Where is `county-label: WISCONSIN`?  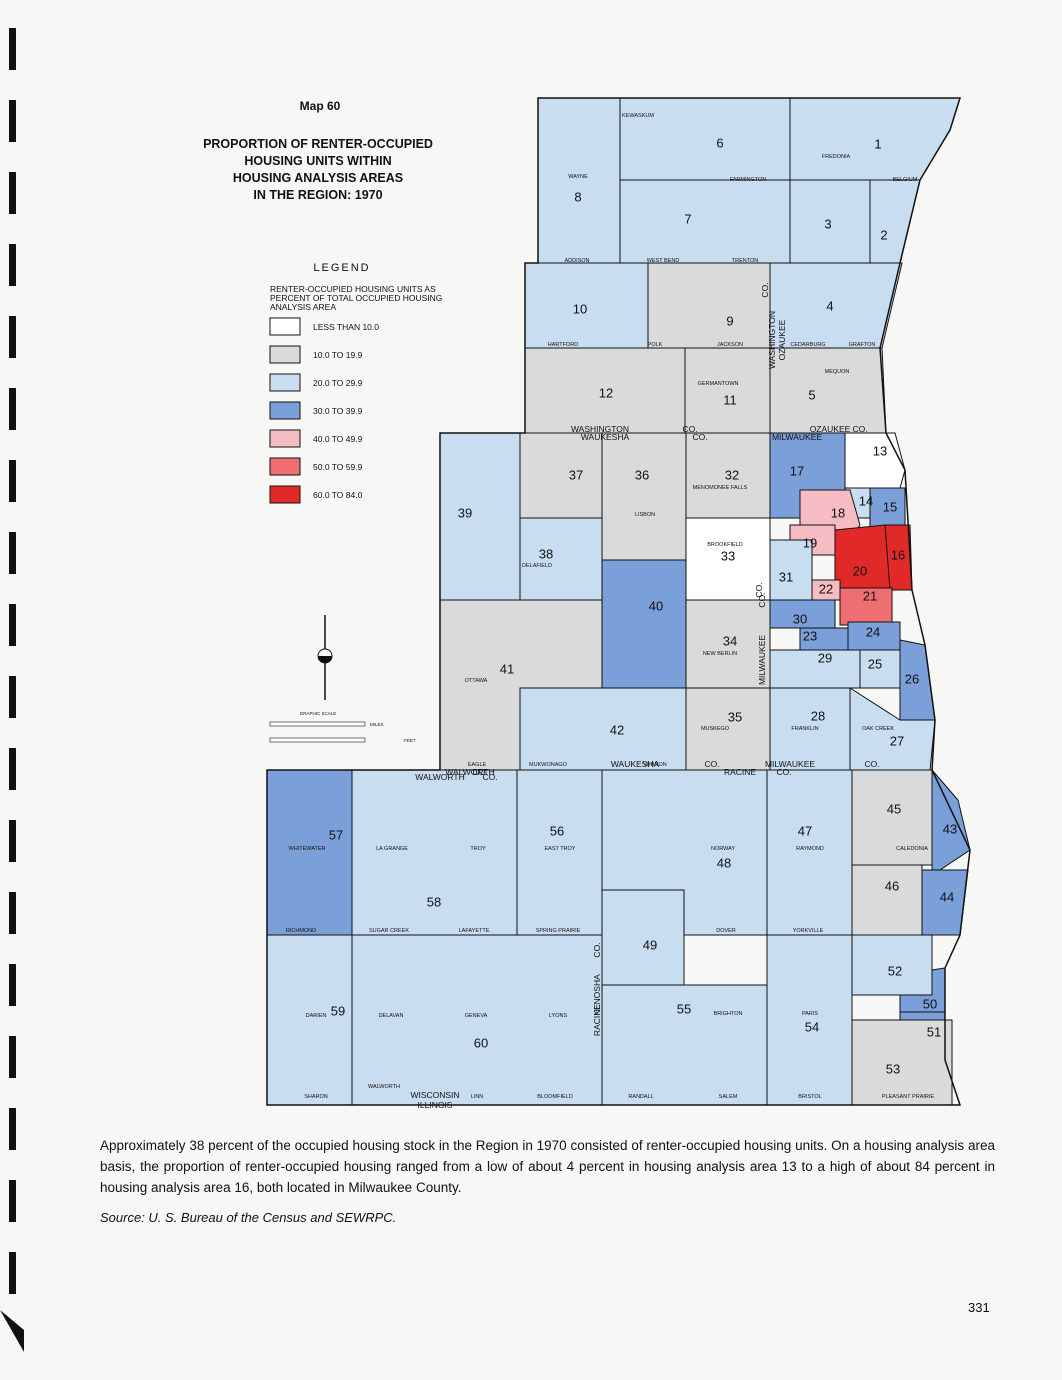
county-label: WISCONSIN is located at coordinates (434, 1095).